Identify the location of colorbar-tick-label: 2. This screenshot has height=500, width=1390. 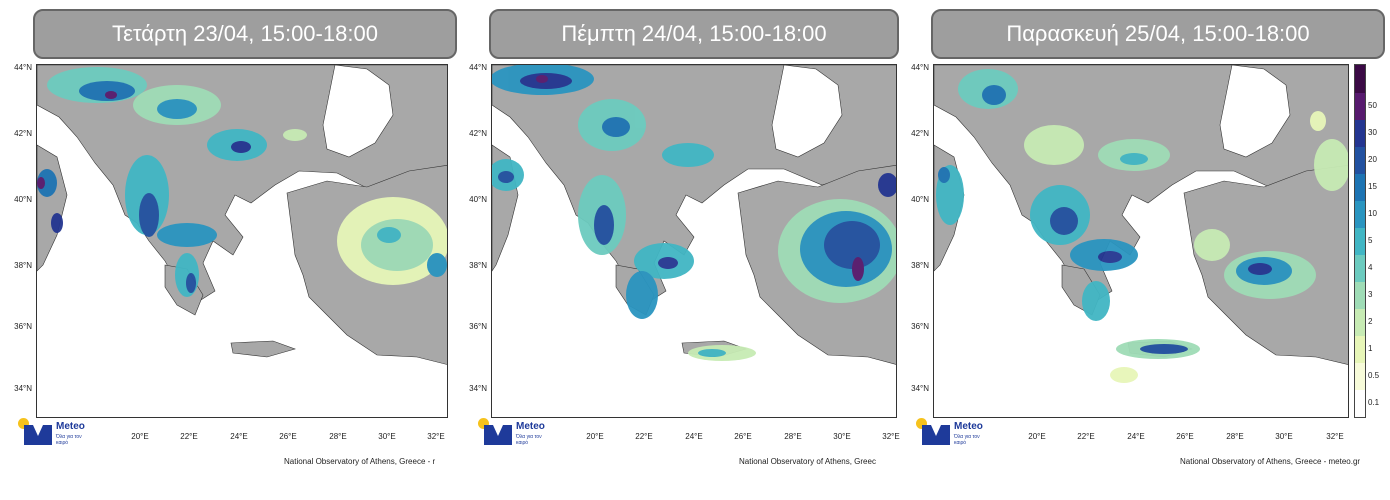
(1370, 322).